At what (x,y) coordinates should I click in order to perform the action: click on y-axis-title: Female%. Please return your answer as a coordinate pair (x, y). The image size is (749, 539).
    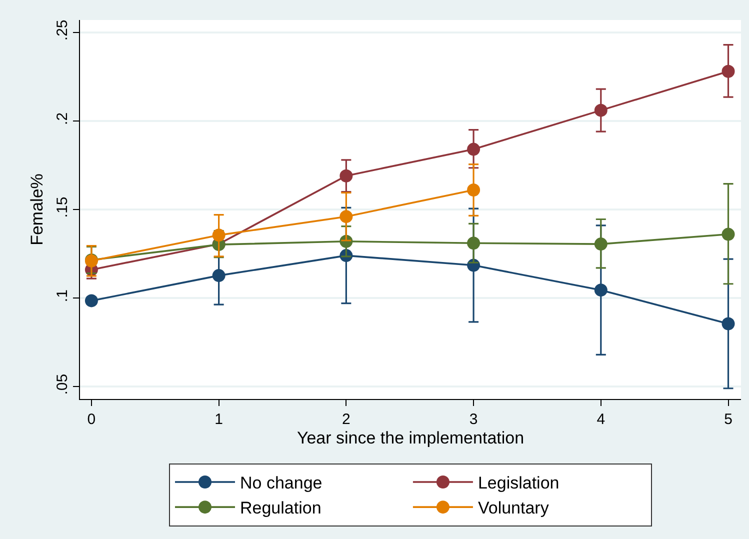
    Looking at the image, I should click on (37, 210).